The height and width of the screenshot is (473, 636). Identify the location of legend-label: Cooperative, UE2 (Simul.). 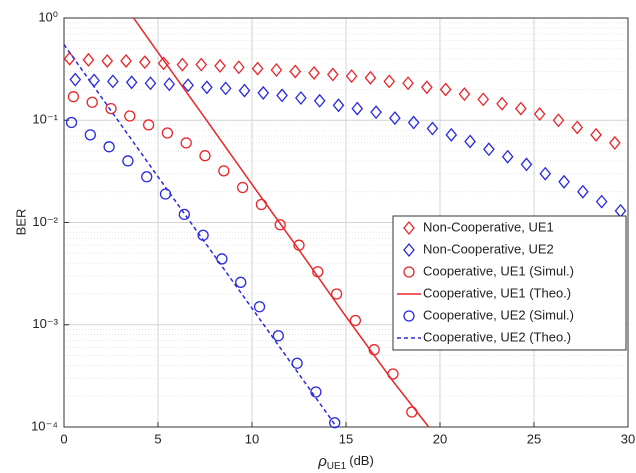
(498, 314).